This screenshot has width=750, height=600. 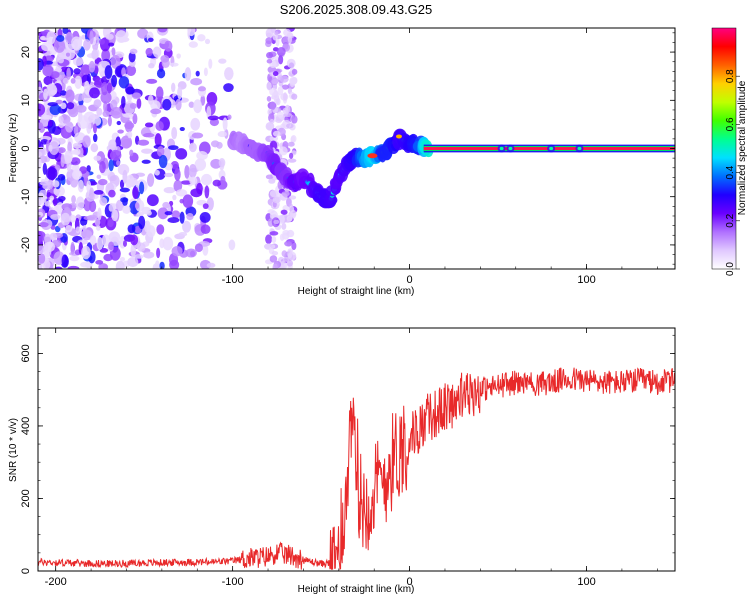 What do you see at coordinates (372, 156) in the screenshot?
I see `signal-peak` at bounding box center [372, 156].